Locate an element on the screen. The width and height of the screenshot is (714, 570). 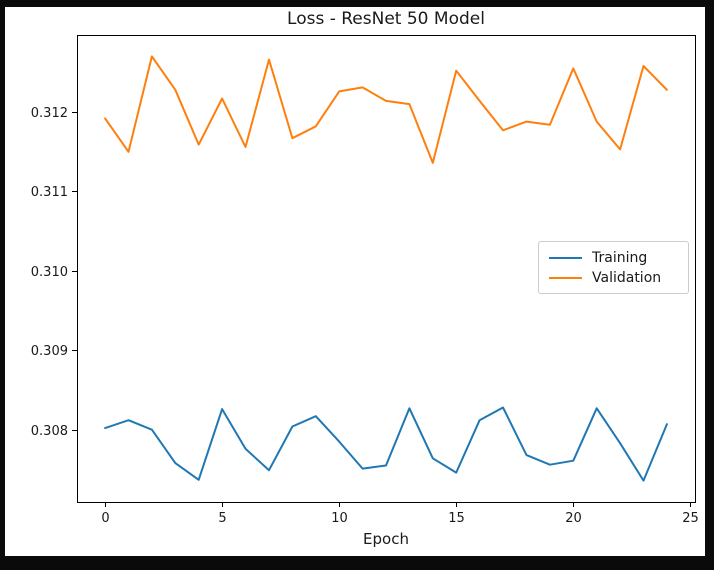
legend-item-training: Training is located at coordinates (613, 258).